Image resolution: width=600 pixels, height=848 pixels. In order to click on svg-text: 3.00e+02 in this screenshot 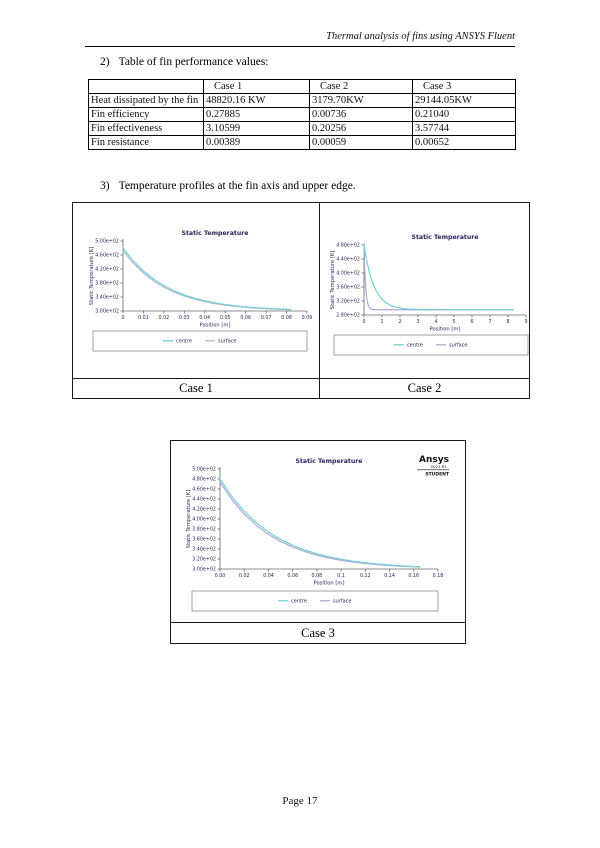, I will do `click(107, 312)`.